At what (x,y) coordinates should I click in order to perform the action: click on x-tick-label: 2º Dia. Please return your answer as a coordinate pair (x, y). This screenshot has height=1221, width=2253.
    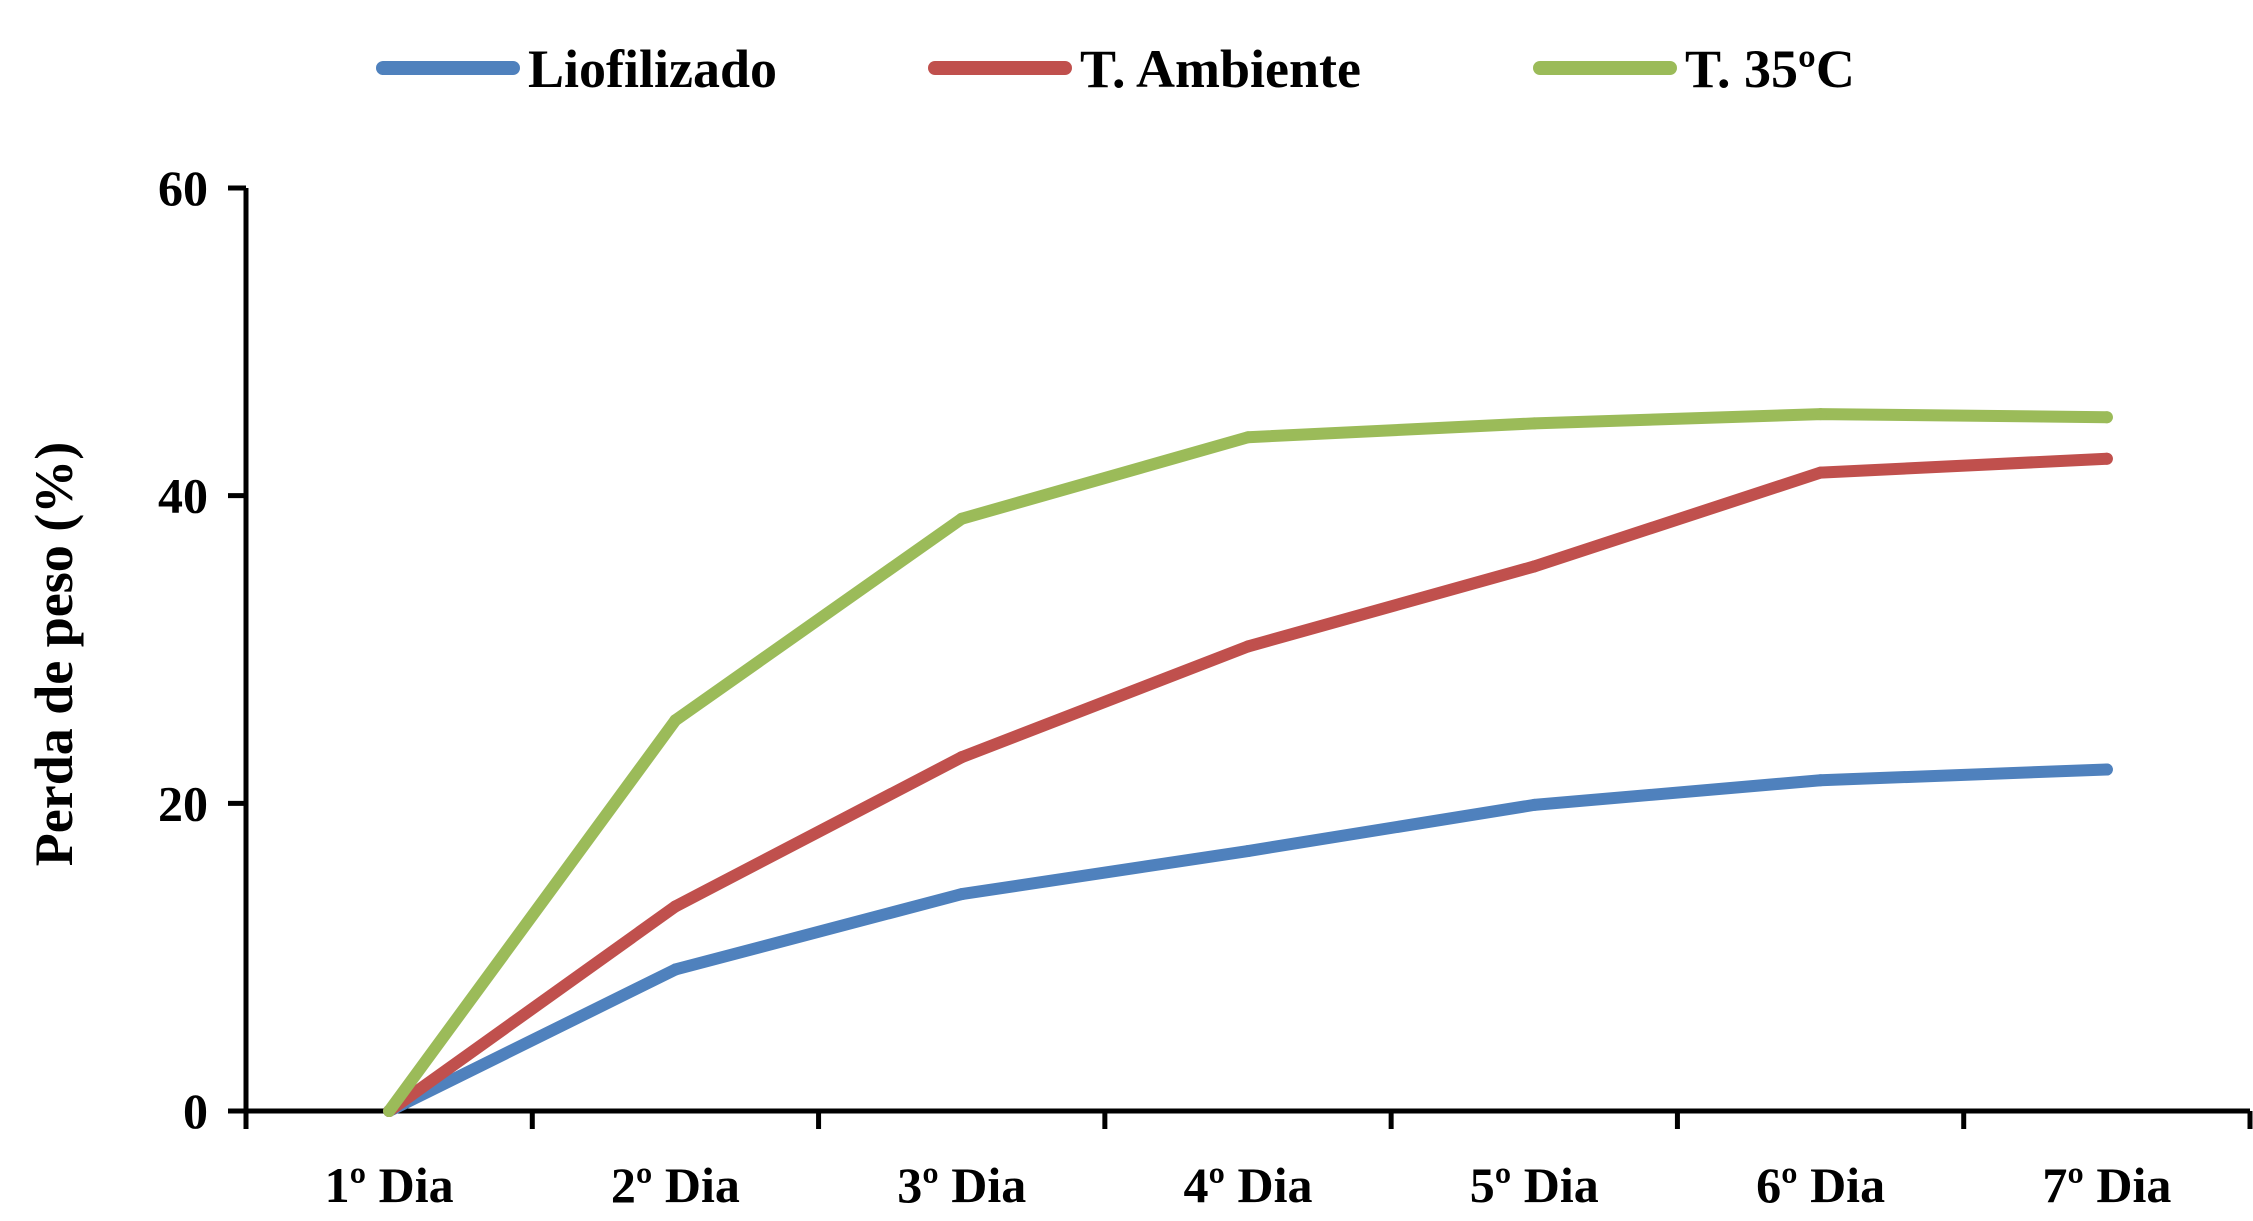
    Looking at the image, I should click on (675, 1185).